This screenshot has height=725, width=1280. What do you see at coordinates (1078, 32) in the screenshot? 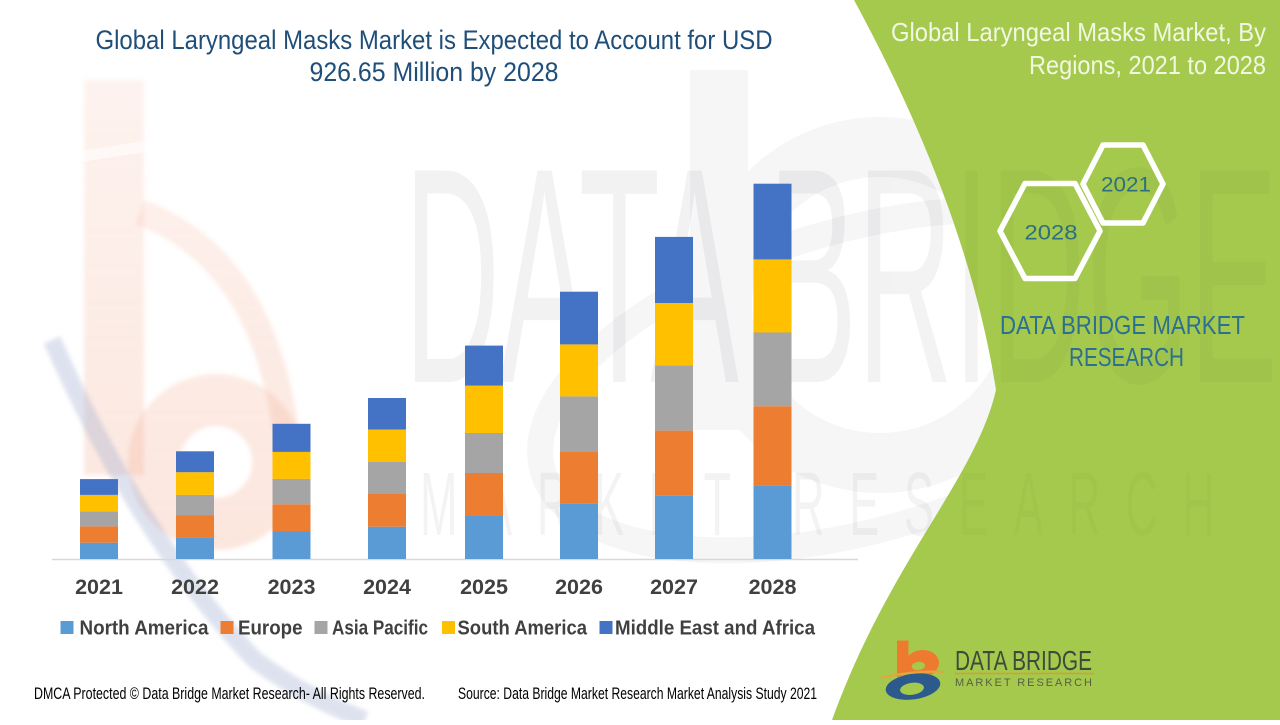
I see `svg-text:Global Laryngeal Masks Market,: Global Laryngeal Masks Market, By` at bounding box center [1078, 32].